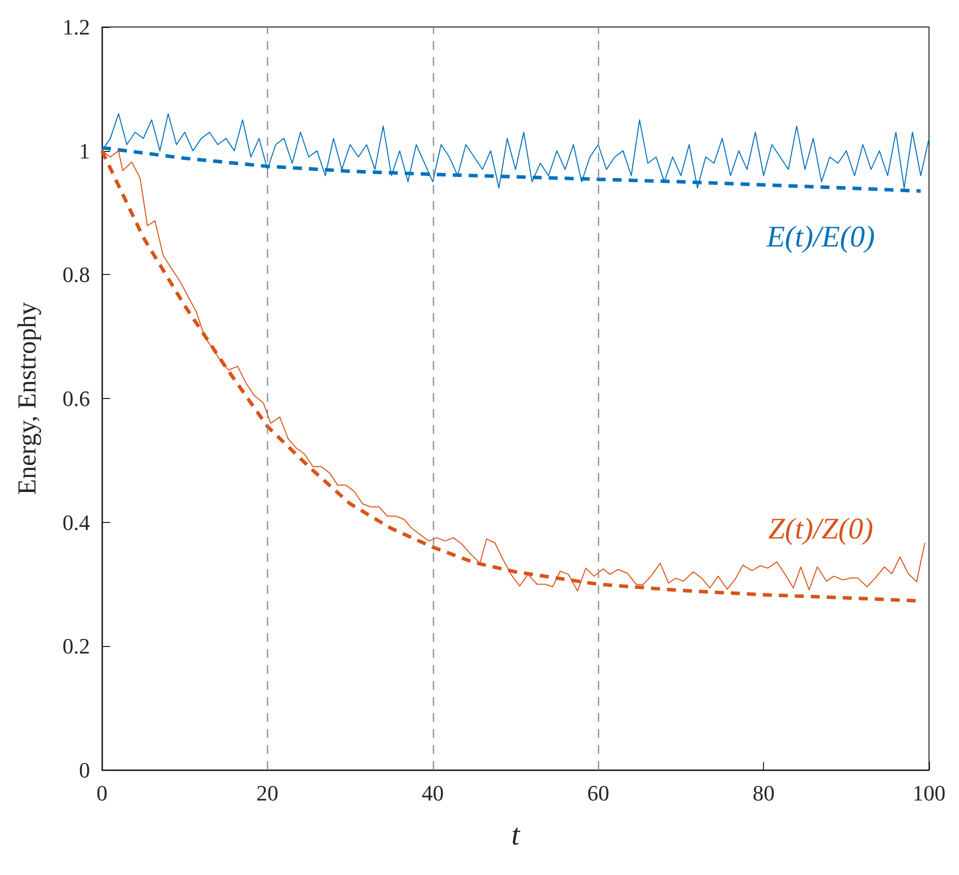 This screenshot has width=959, height=875. What do you see at coordinates (76, 522) in the screenshot?
I see `y-tick-label: 0.4` at bounding box center [76, 522].